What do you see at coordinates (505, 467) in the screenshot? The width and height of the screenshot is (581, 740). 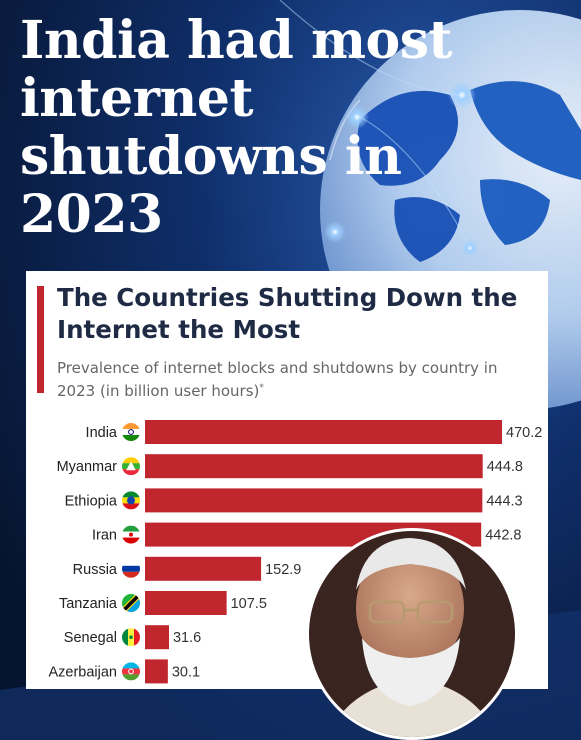 I see `value-label-myanmar: 444.8` at bounding box center [505, 467].